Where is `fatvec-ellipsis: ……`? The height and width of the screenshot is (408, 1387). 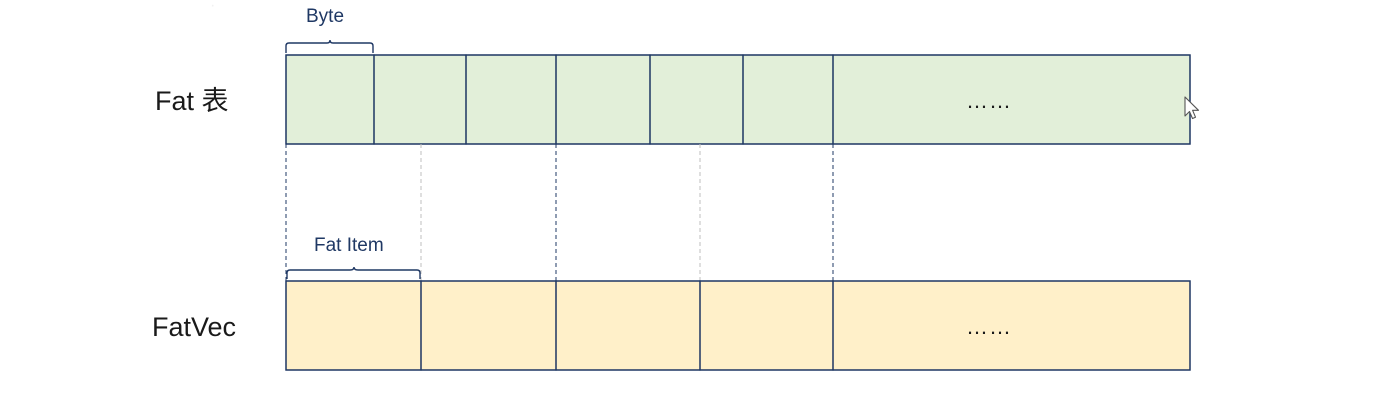
fatvec-ellipsis: …… is located at coordinates (989, 326).